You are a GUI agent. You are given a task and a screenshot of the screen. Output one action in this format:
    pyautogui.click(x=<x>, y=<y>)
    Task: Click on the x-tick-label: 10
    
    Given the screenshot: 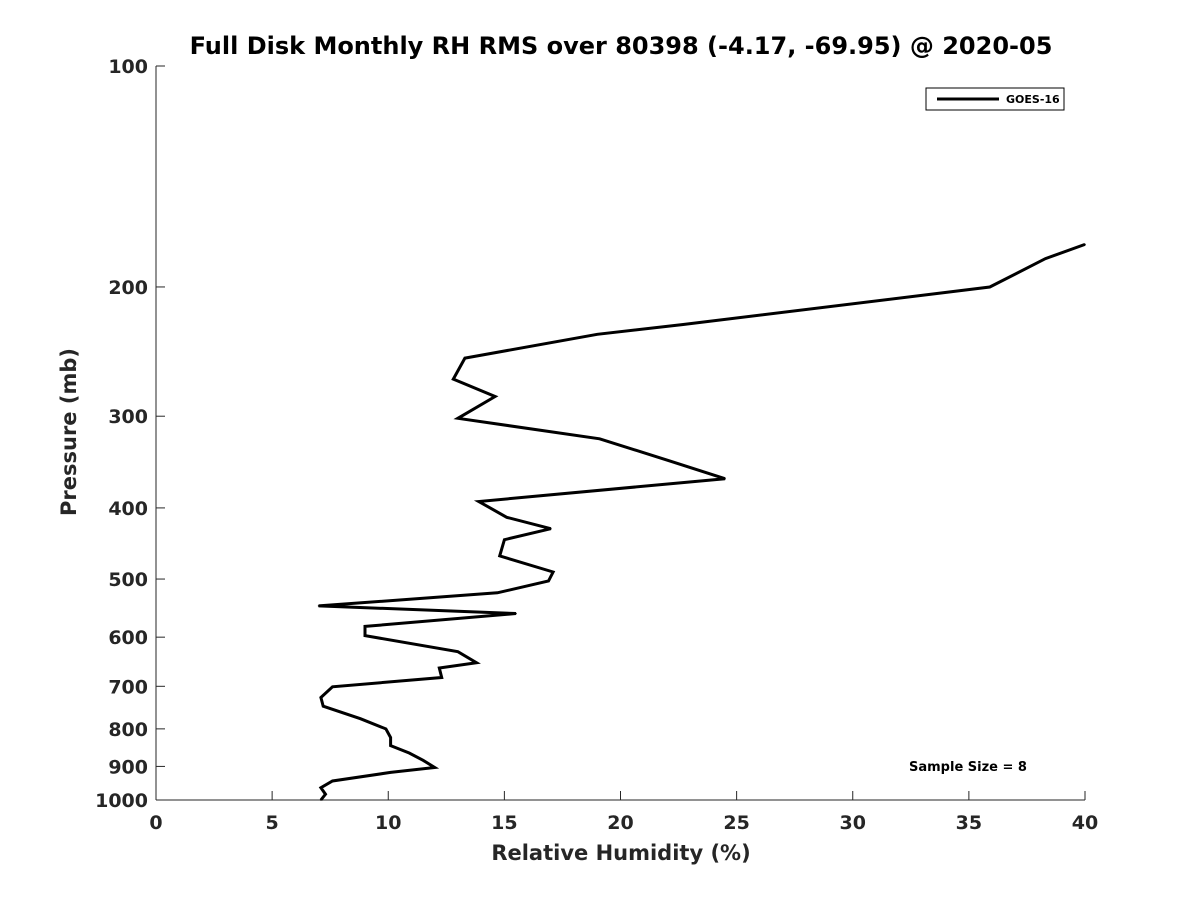 What is the action you would take?
    pyautogui.click(x=388, y=823)
    